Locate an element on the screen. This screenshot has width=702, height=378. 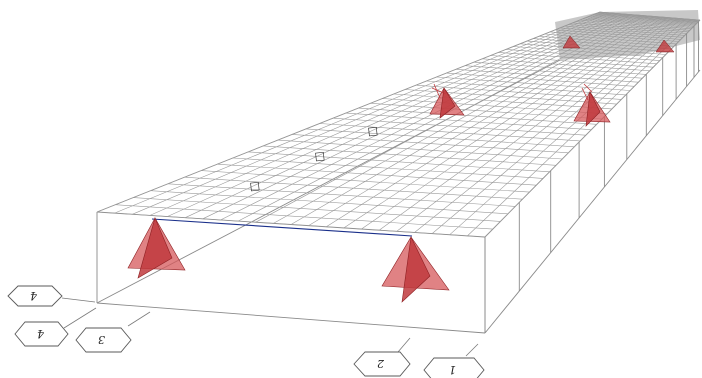
grid-line is located at coordinates (650, 16).